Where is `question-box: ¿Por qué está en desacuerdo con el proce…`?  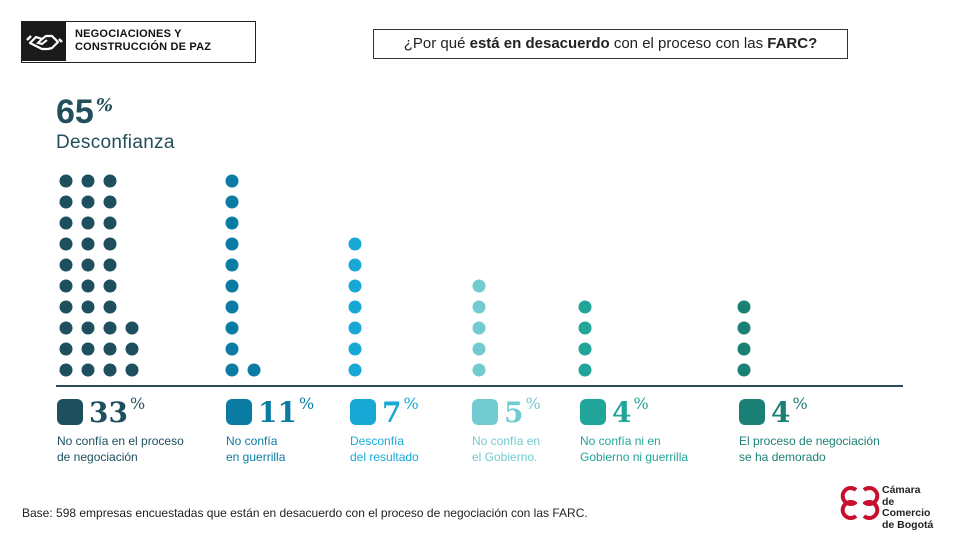
question-box: ¿Por qué está en desacuerdo con el proce… is located at coordinates (610, 44).